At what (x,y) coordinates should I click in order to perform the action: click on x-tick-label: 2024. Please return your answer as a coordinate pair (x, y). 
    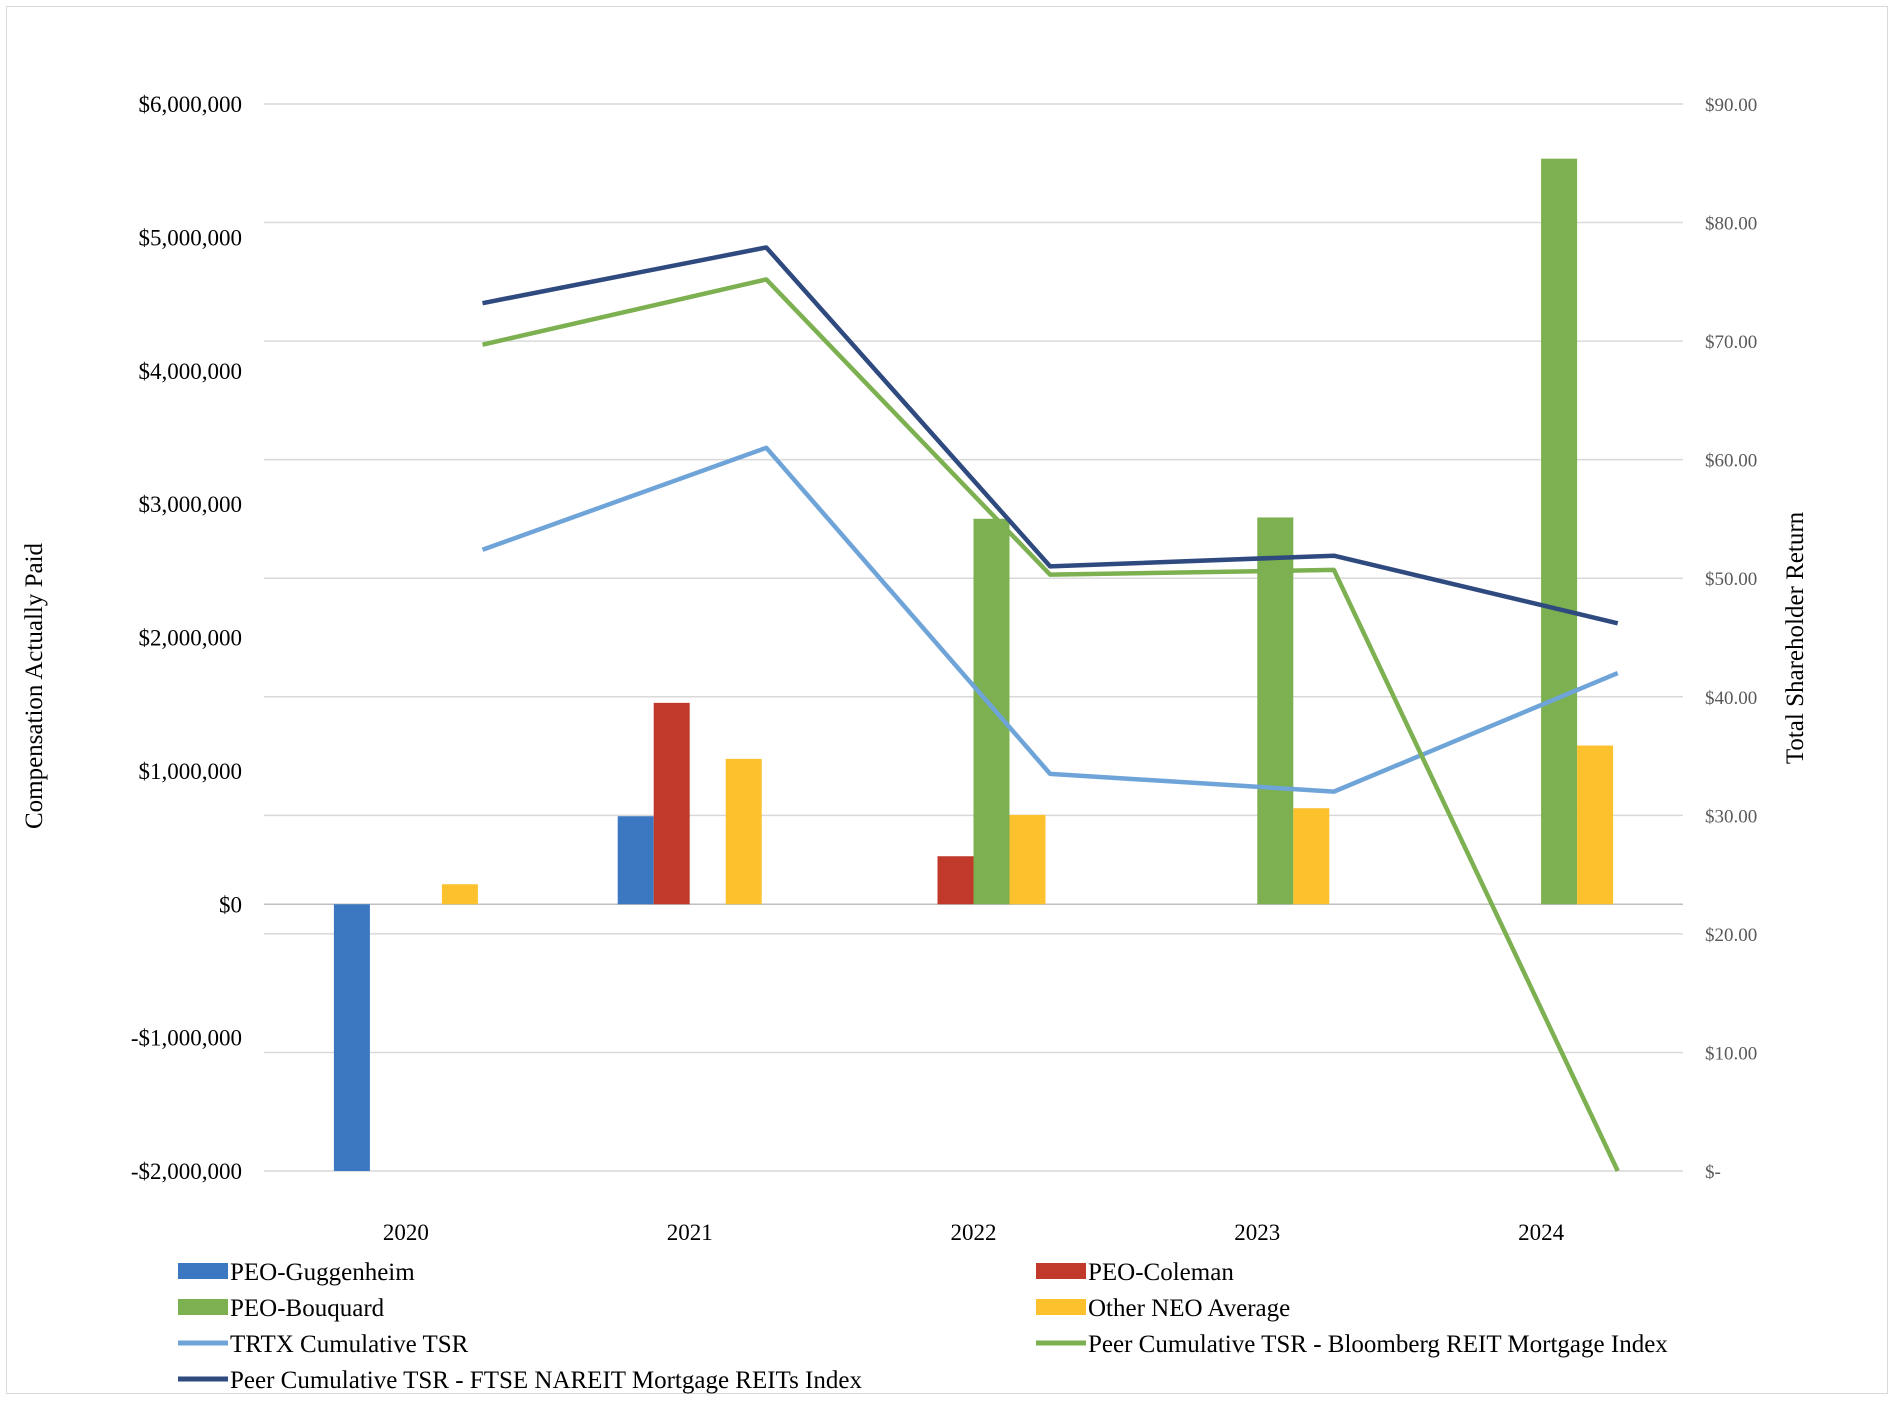
    Looking at the image, I should click on (1541, 1232).